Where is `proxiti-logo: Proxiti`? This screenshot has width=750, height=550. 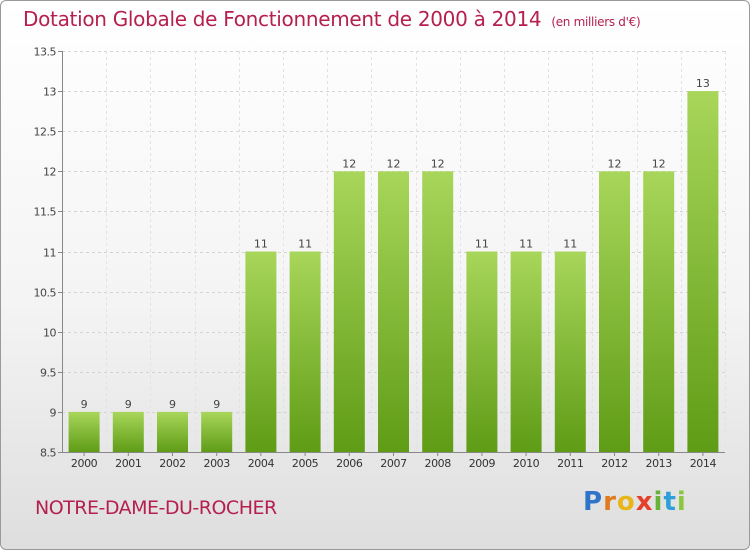 proxiti-logo: Proxiti is located at coordinates (635, 502).